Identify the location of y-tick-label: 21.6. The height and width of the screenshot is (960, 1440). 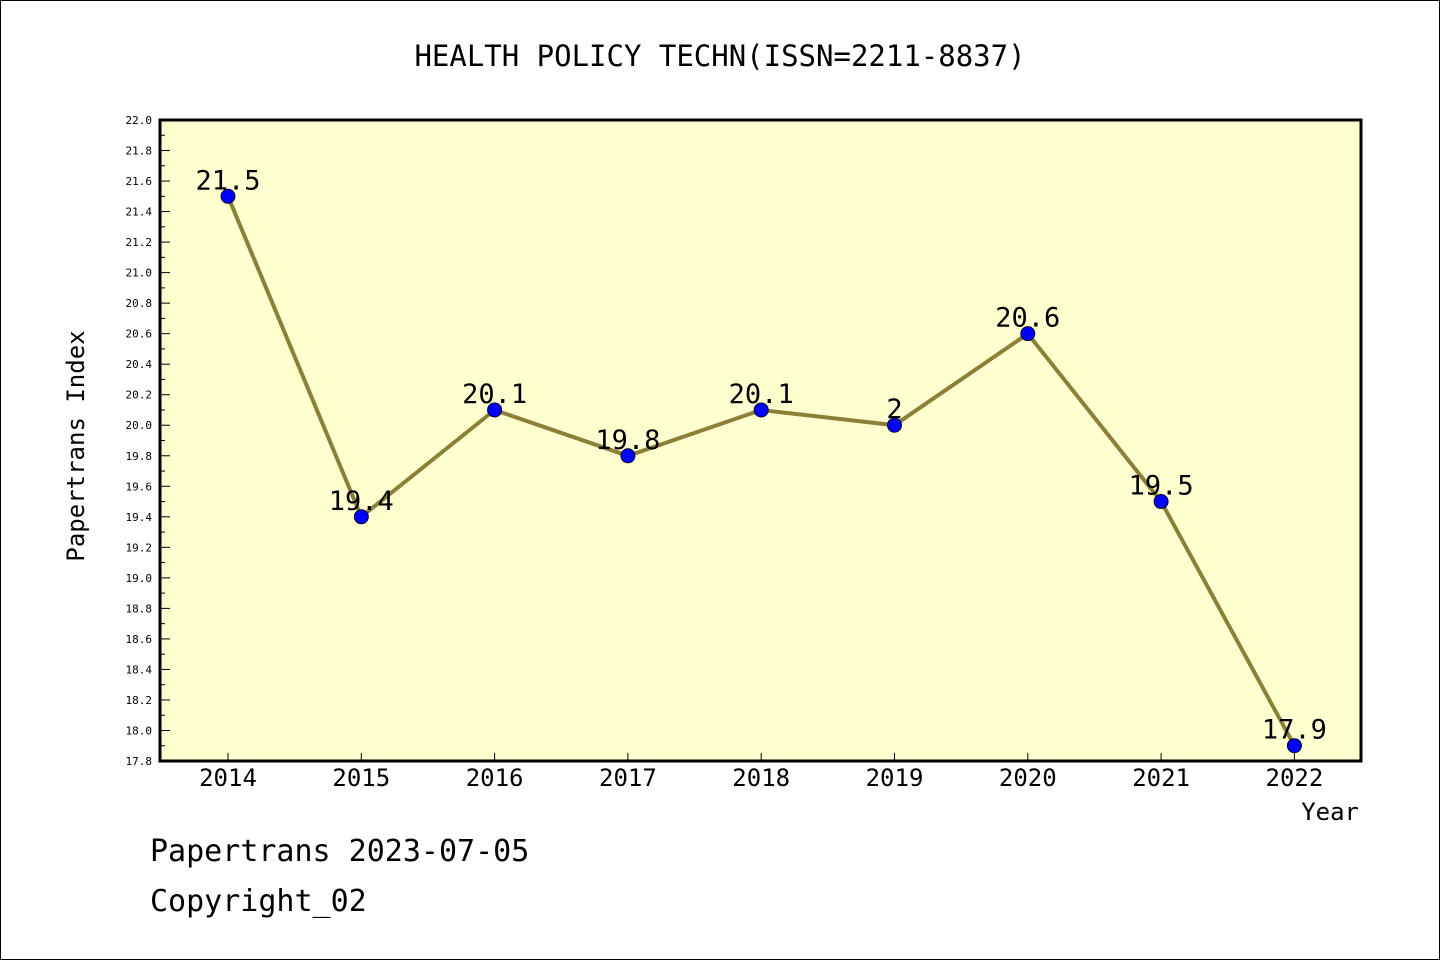
(139, 181).